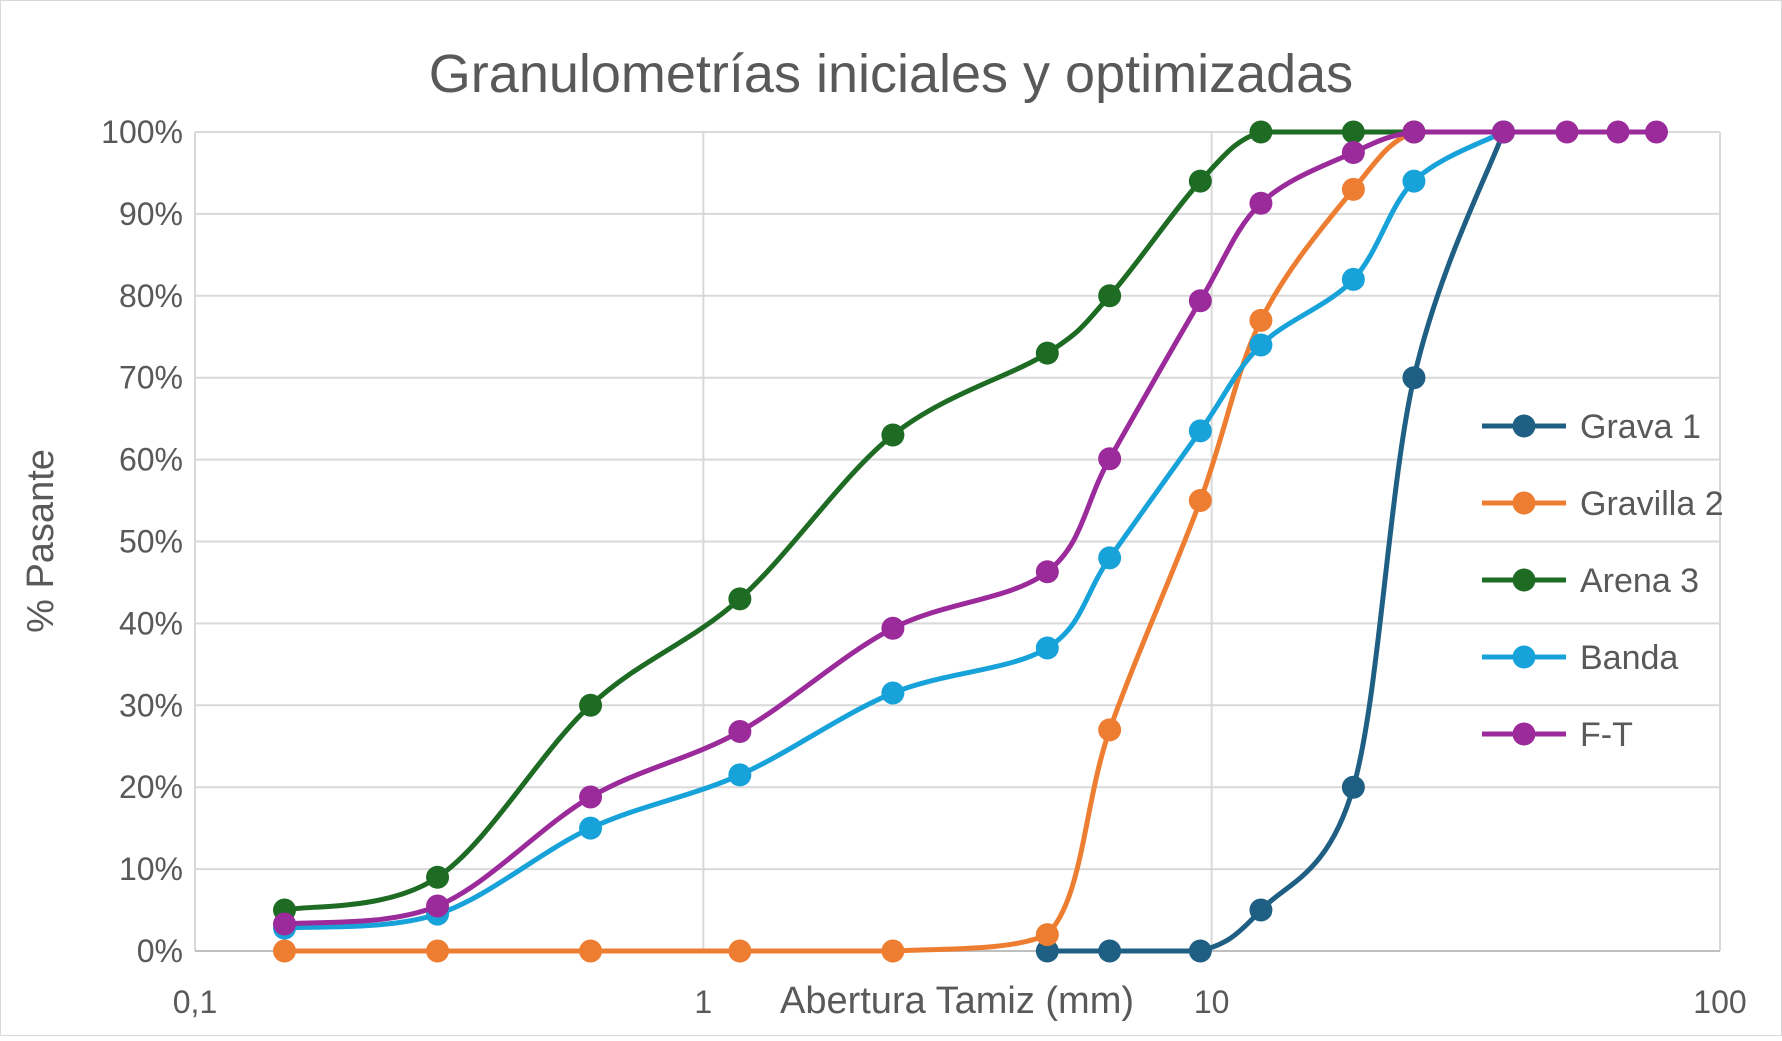 The width and height of the screenshot is (1782, 1041). I want to click on legend-label: Arena 3, so click(1639, 581).